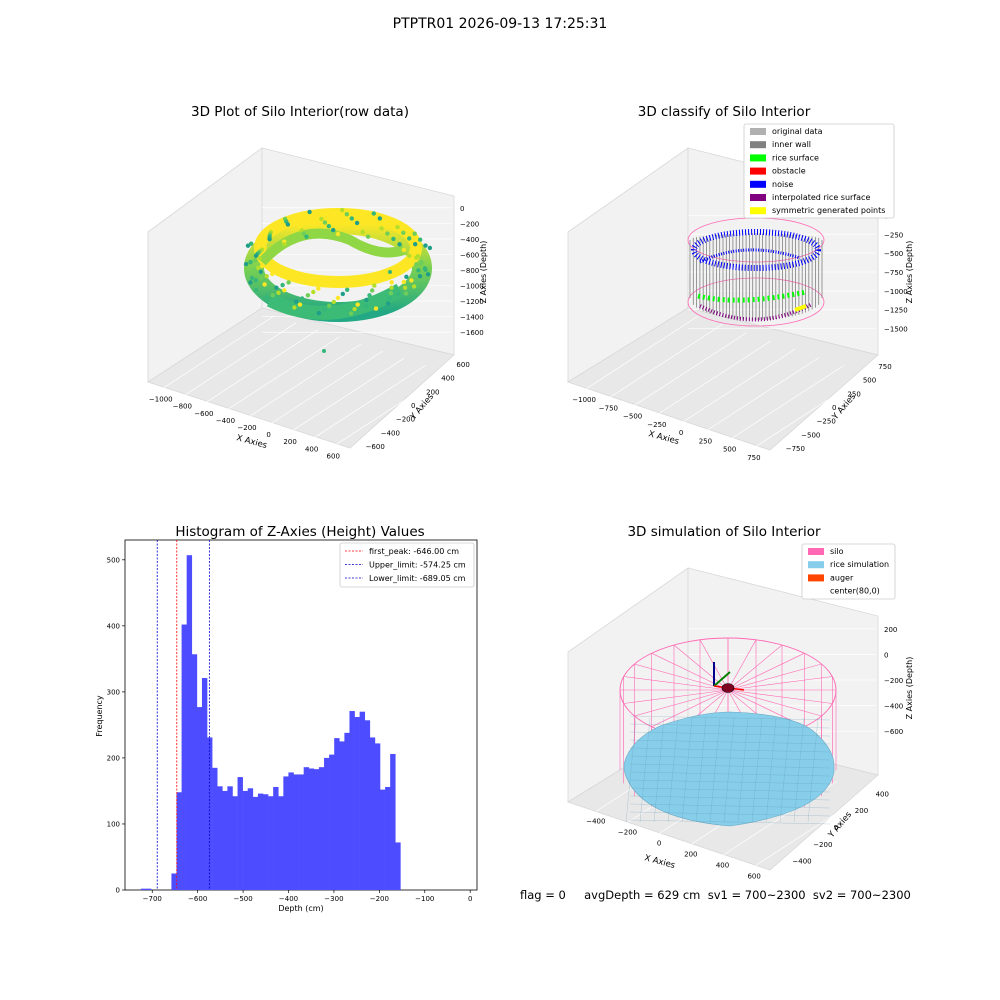 This screenshot has width=1000, height=1000. I want to click on z-tick-label: −500, so click(893, 254).